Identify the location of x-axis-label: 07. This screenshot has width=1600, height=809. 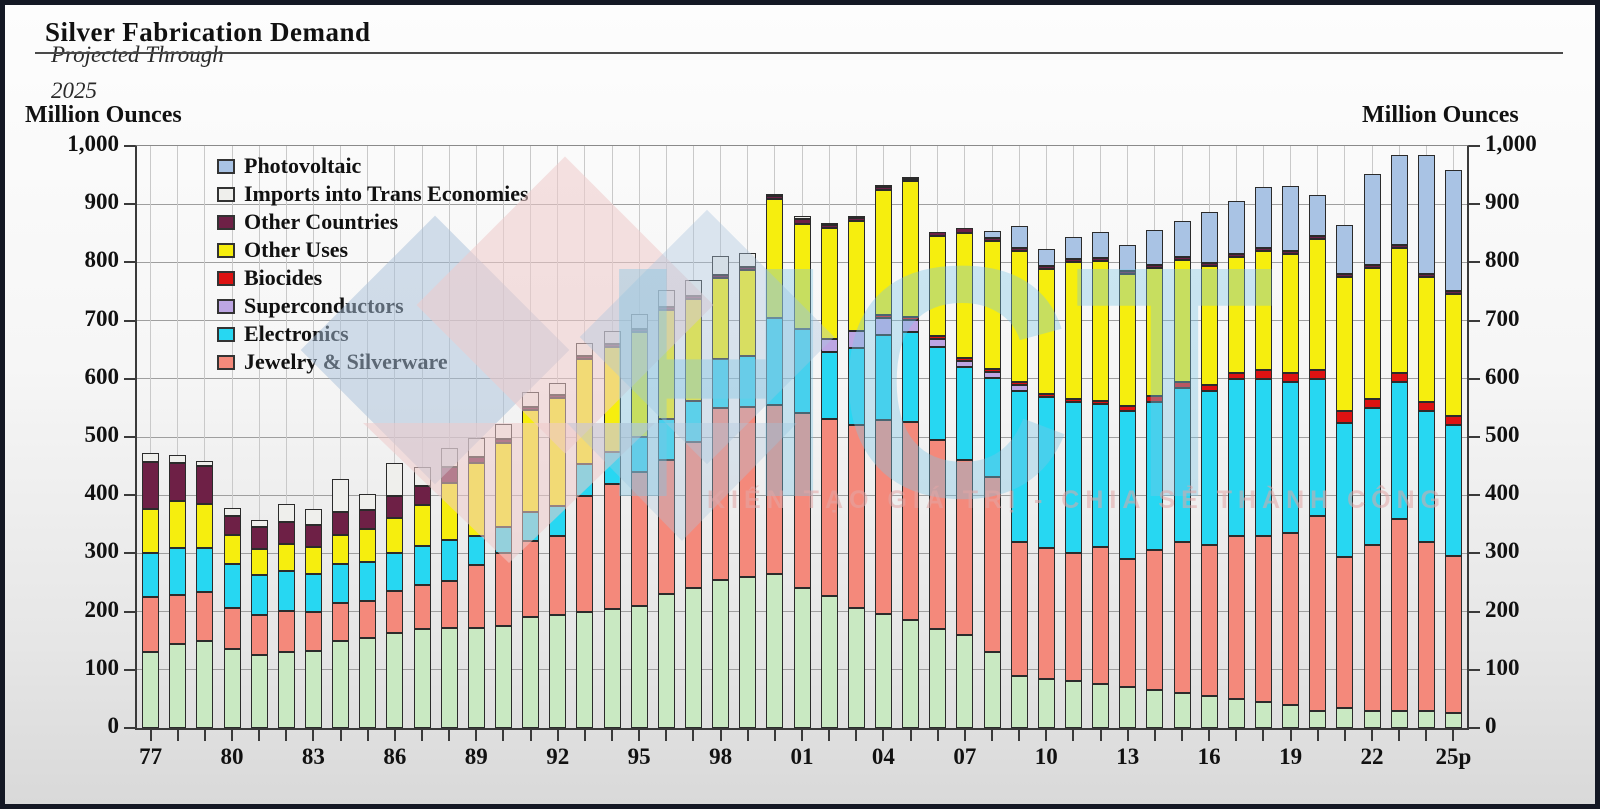
(965, 756).